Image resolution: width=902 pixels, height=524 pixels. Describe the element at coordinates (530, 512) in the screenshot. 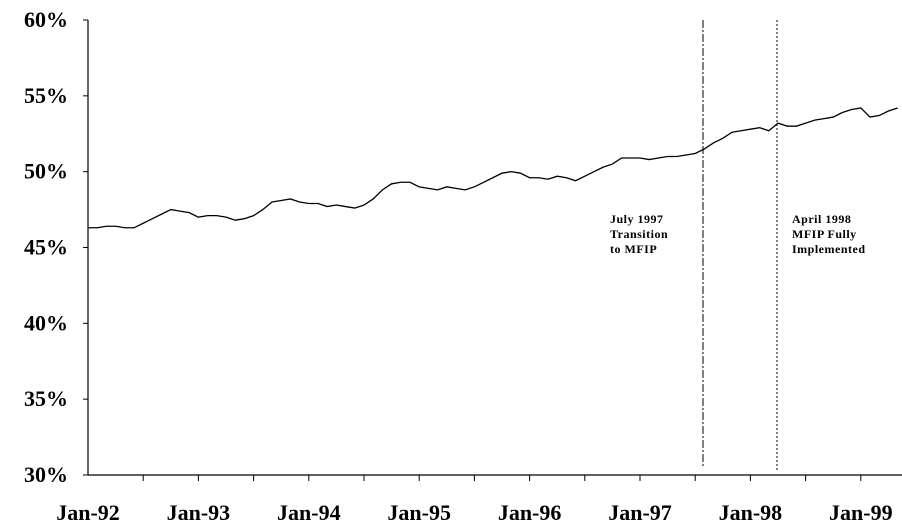

I see `x-tick-label: Jan-96` at that location.